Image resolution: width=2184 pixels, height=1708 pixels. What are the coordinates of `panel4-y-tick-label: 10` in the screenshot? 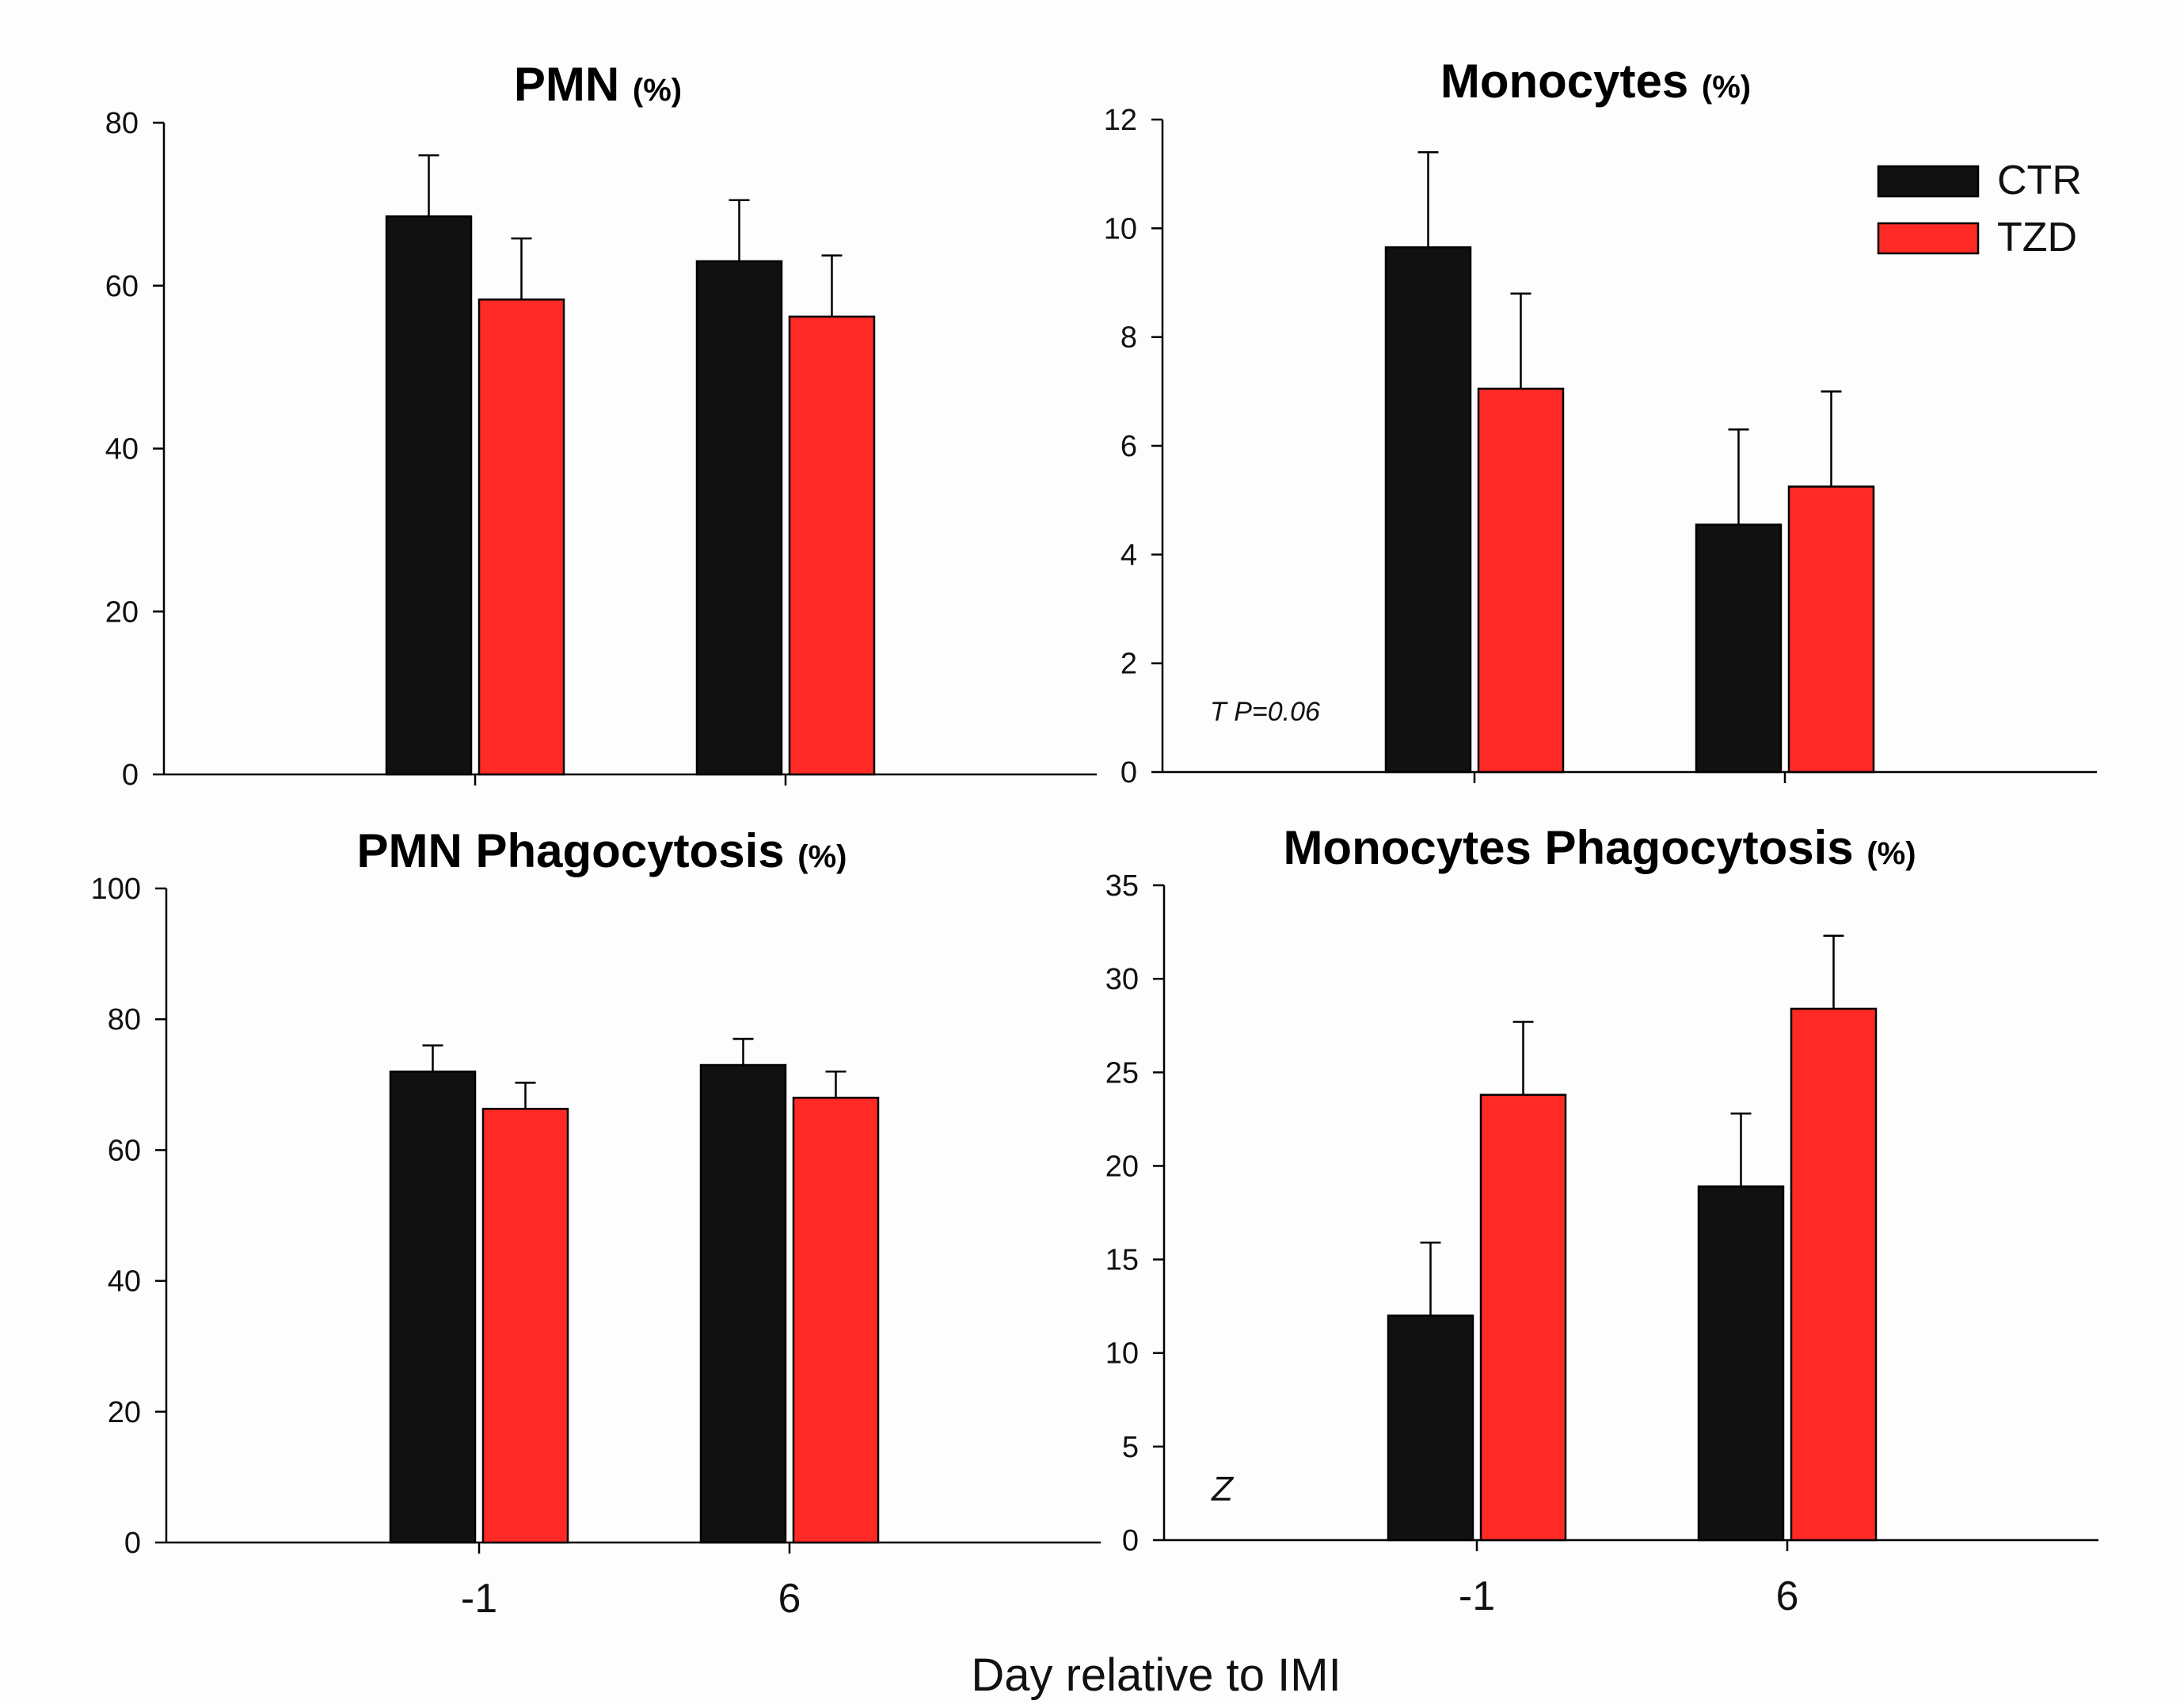 It's located at (1122, 1354).